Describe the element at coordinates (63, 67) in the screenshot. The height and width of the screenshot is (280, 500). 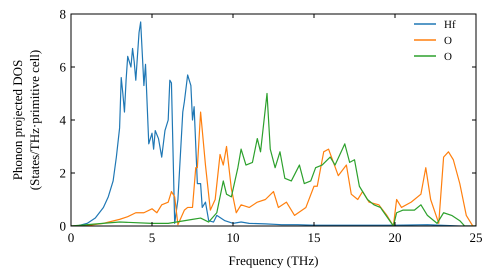
I see `y-tick-label: 6` at that location.